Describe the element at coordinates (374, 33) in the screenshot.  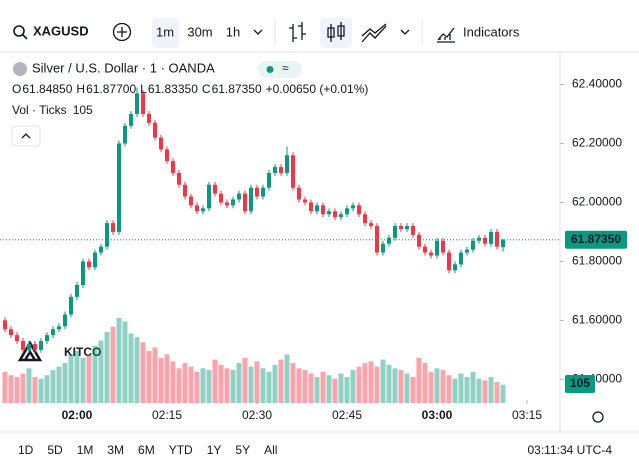
I see `area-icon` at that location.